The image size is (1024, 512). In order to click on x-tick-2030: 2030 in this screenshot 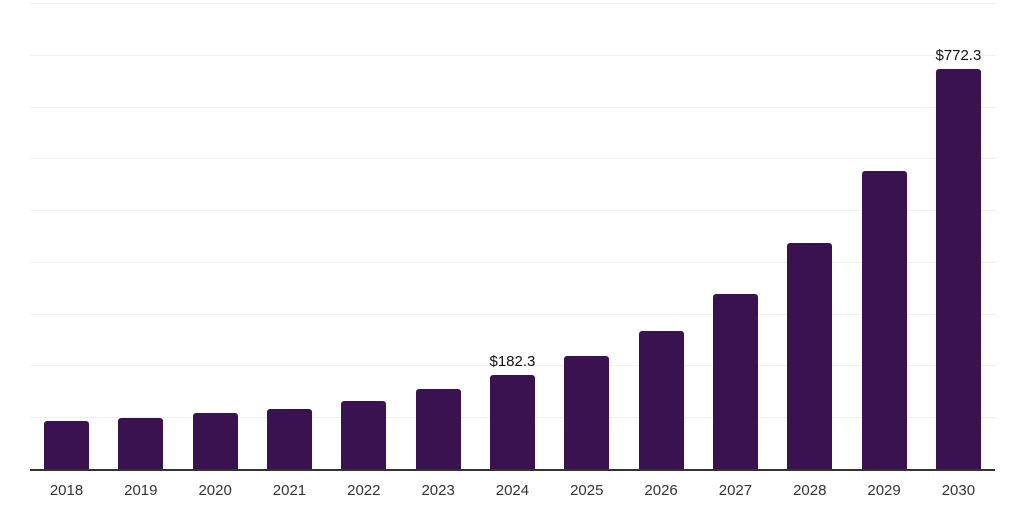, I will do `click(958, 490)`.